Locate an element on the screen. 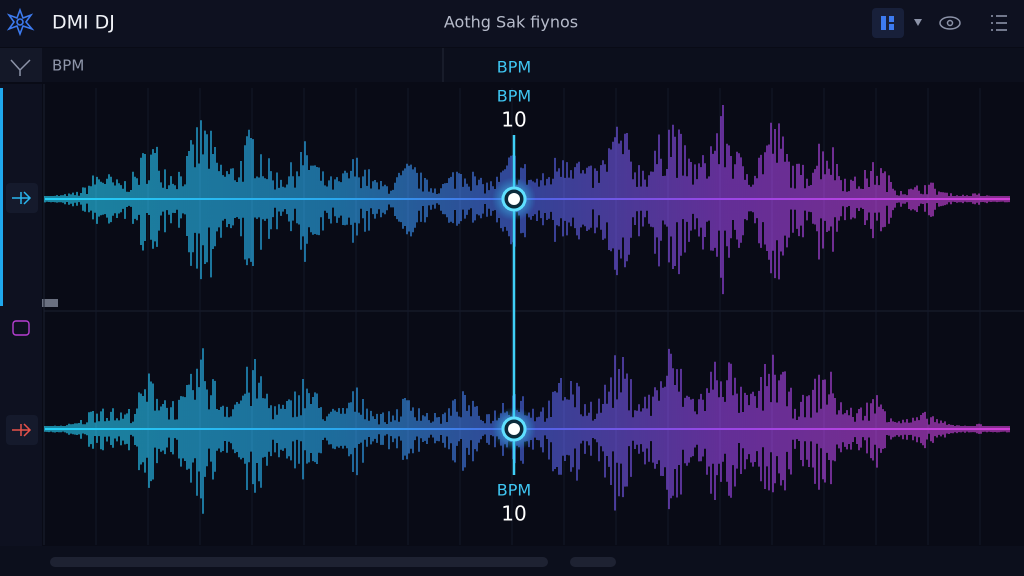  eye-outline is located at coordinates (950, 23).